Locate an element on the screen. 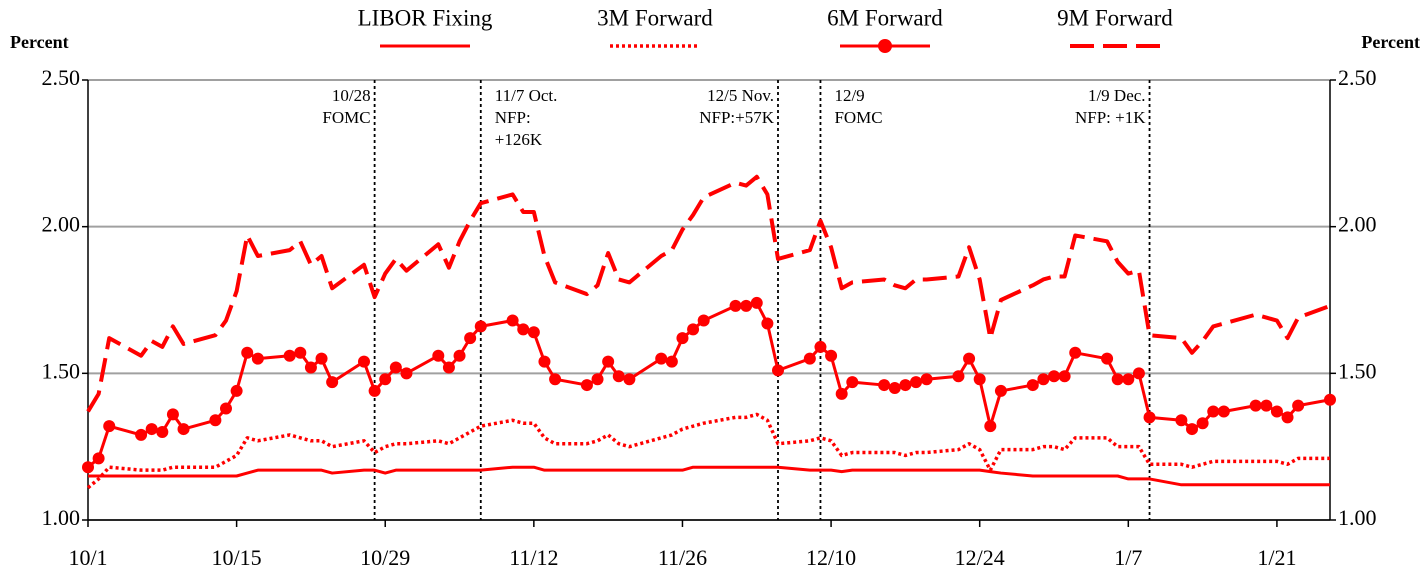  legend-label: LIBOR Fixing is located at coordinates (425, 17).